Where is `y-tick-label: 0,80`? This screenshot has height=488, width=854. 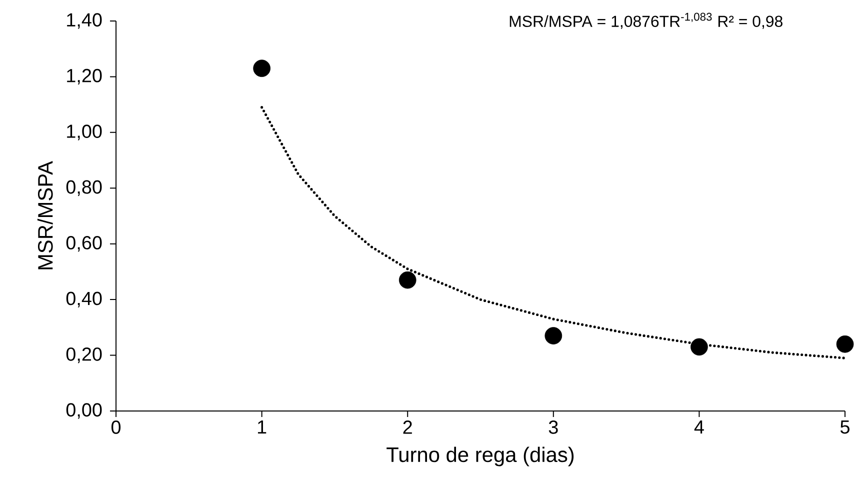
y-tick-label: 0,80 is located at coordinates (84, 188).